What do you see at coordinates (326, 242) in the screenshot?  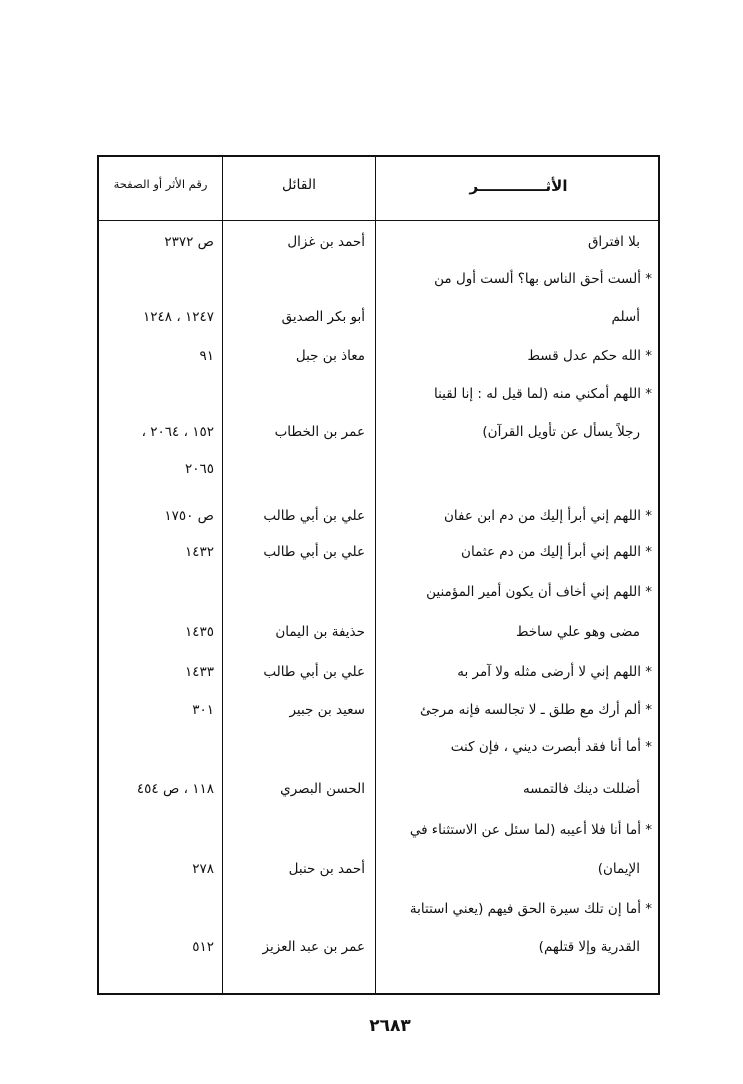 I see `speaker-name: أحمد بن غزال` at bounding box center [326, 242].